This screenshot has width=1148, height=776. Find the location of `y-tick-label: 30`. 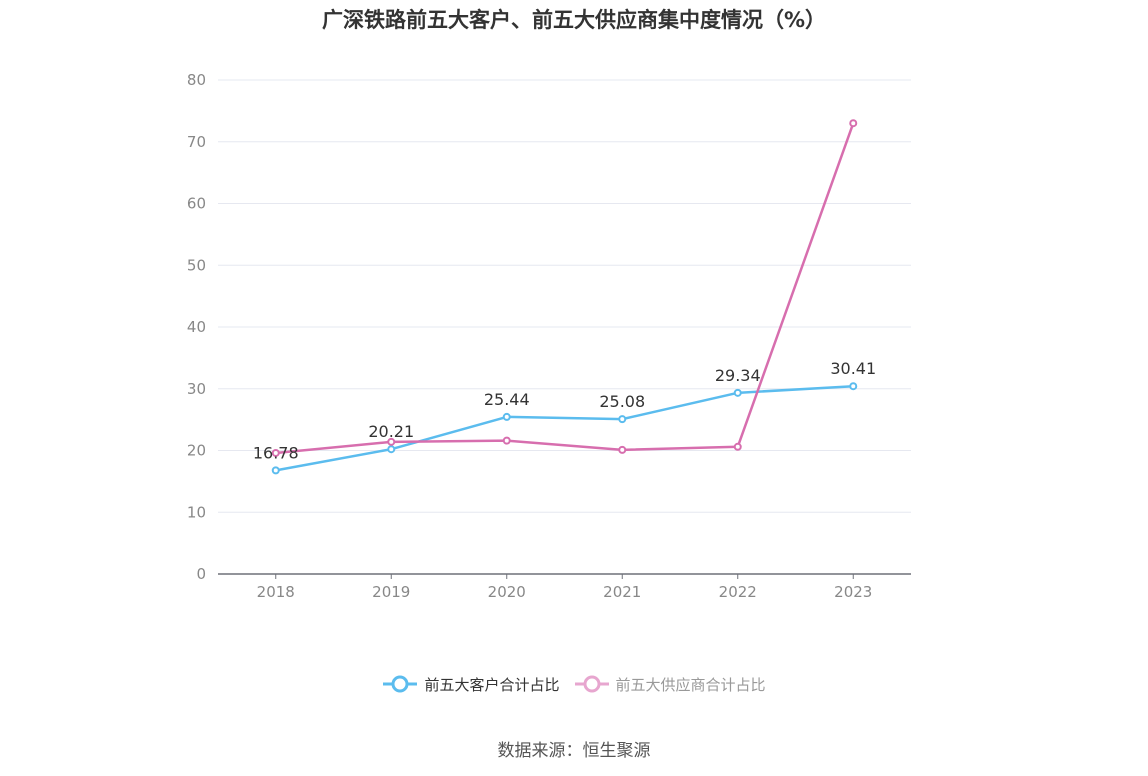

y-tick-label: 30 is located at coordinates (196, 389).